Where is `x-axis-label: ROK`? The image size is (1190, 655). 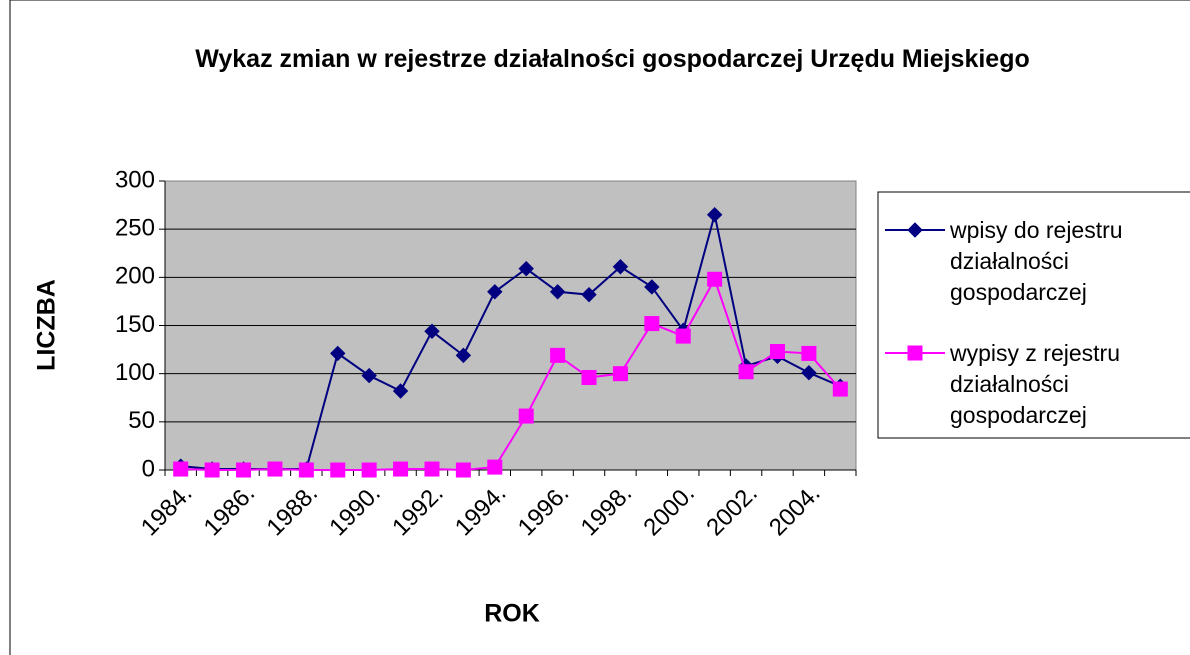 x-axis-label: ROK is located at coordinates (512, 614).